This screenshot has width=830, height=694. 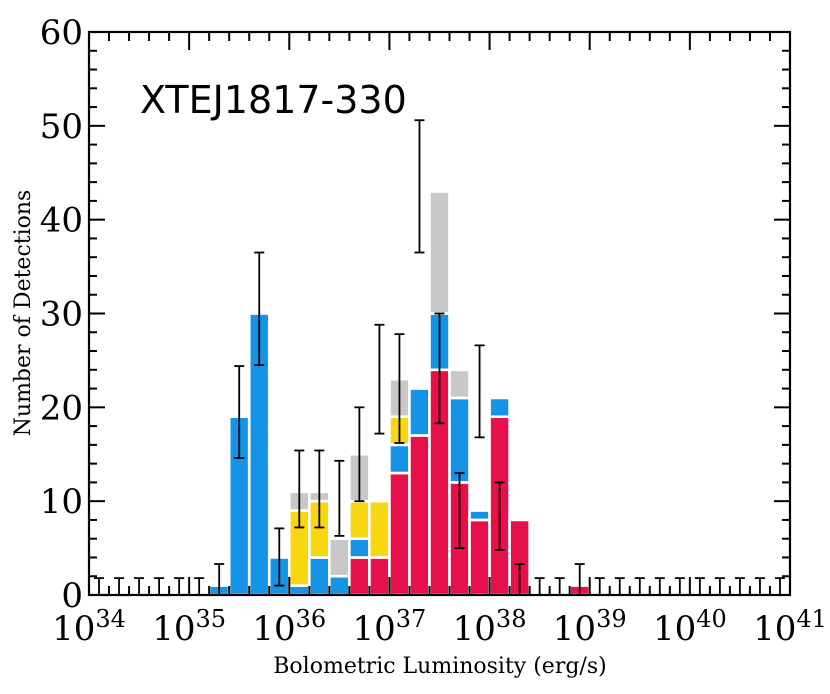 What do you see at coordinates (390, 627) in the screenshot?
I see `x-tick-label: 1037` at bounding box center [390, 627].